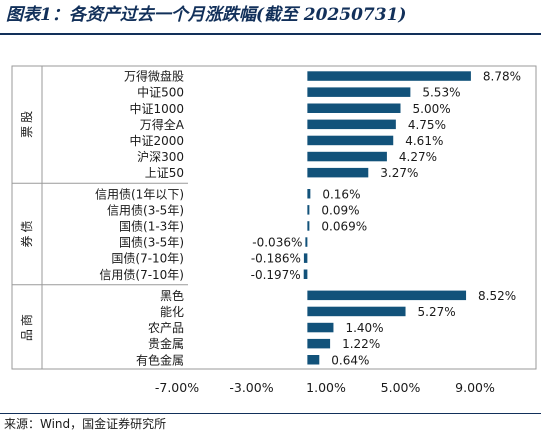 The image size is (541, 438). Describe the element at coordinates (340, 210) in the screenshot. I see `data-label: 0.09%` at that location.